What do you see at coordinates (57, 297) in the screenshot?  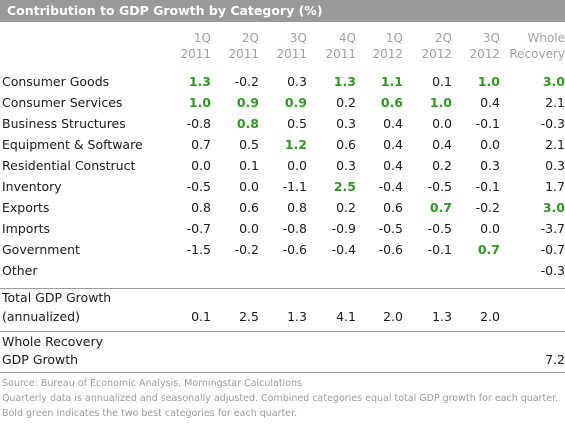 I see `row-label: Total GDP Growth` at bounding box center [57, 297].